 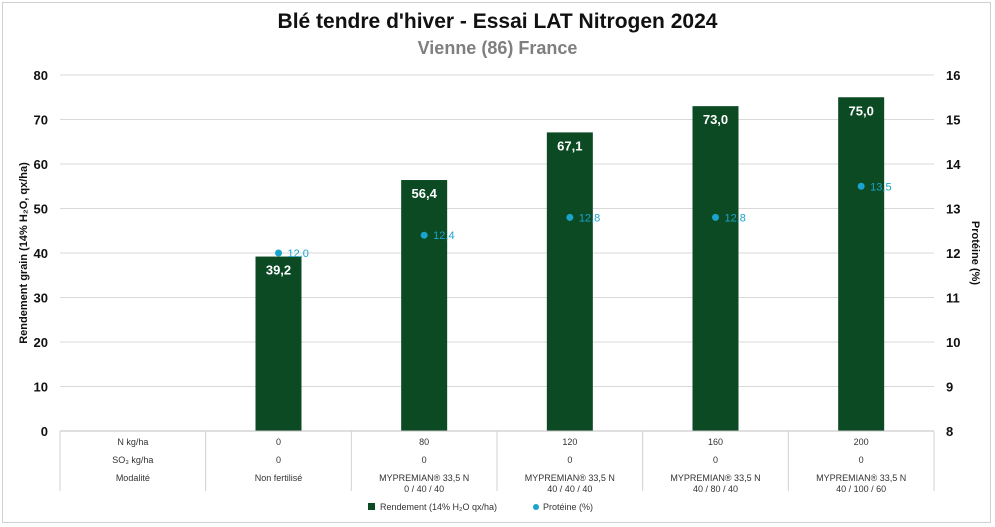 I want to click on table-cell-n: 0, so click(x=278, y=442).